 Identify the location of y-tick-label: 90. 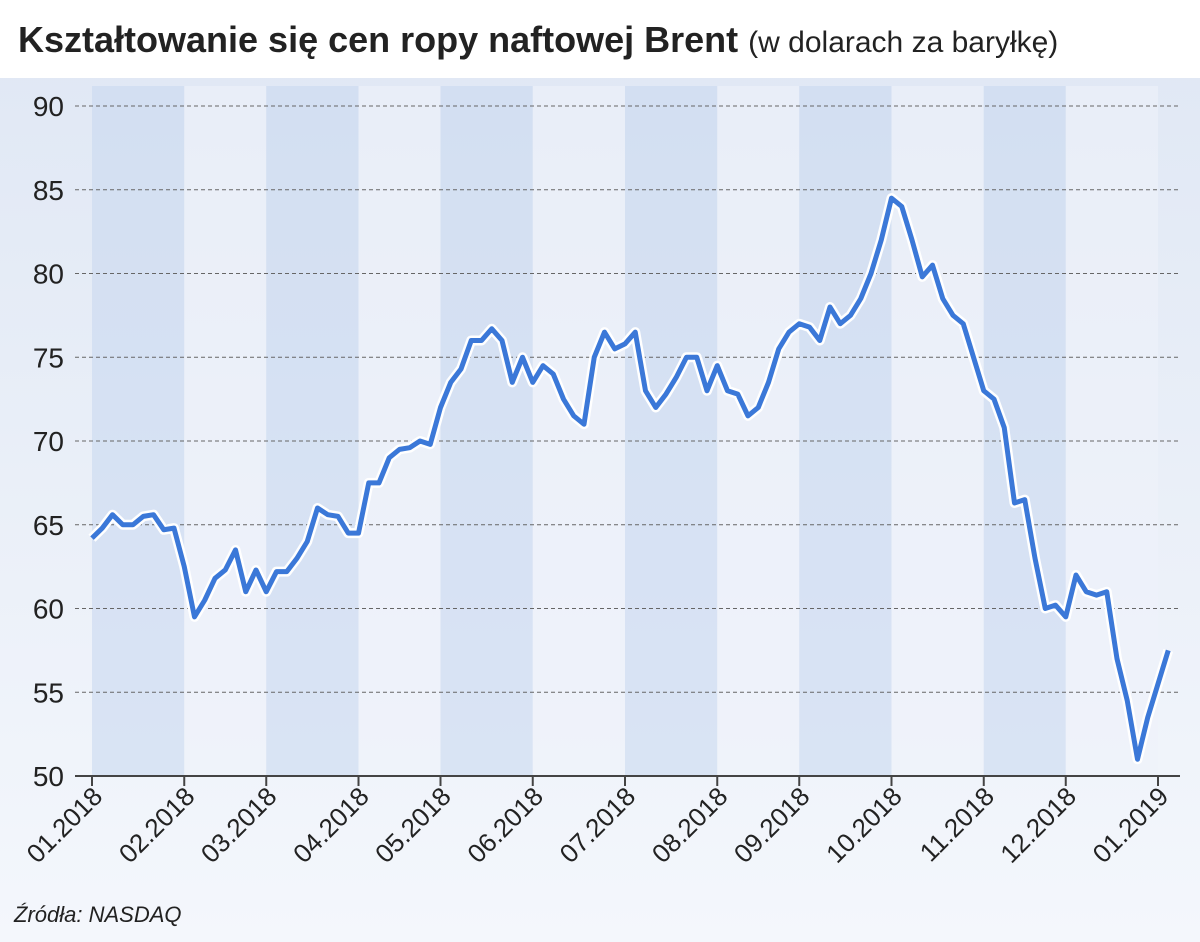
(48, 106).